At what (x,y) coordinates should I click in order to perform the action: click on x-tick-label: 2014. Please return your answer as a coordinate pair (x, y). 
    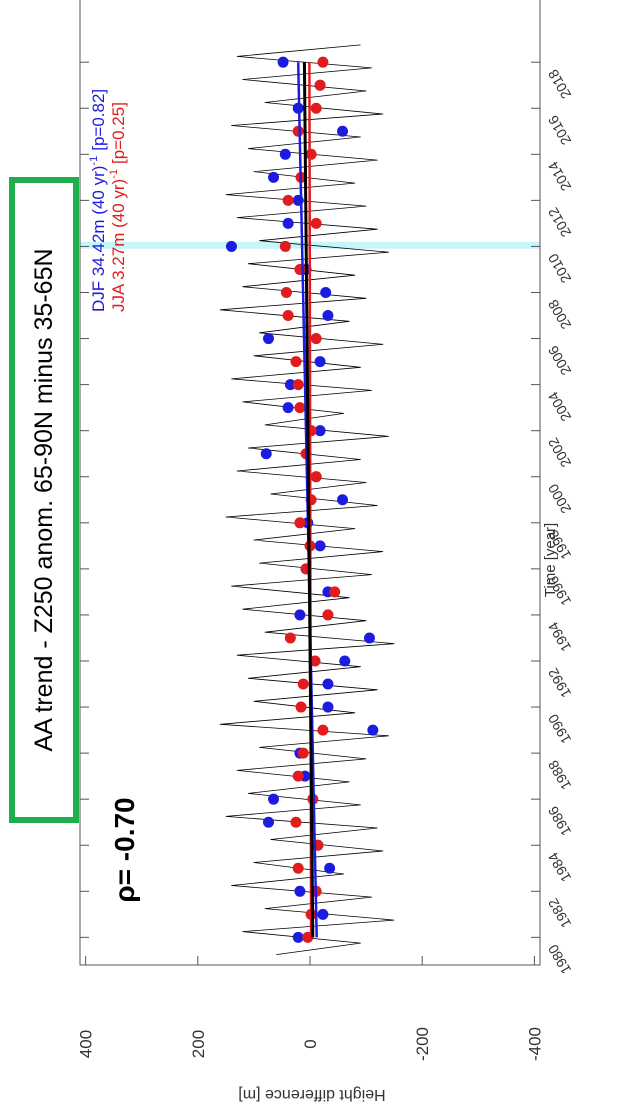
    Looking at the image, I should click on (560, 176).